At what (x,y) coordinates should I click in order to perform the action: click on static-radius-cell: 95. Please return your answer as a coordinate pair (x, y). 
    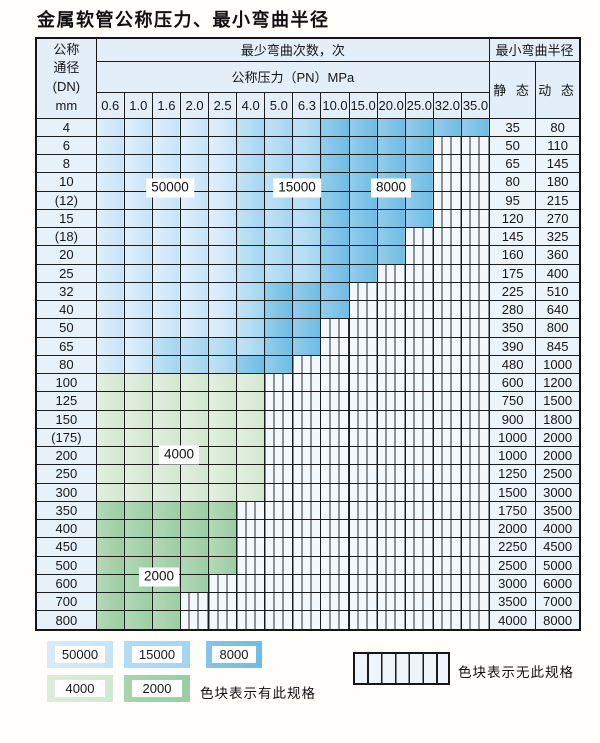
    Looking at the image, I should click on (513, 200).